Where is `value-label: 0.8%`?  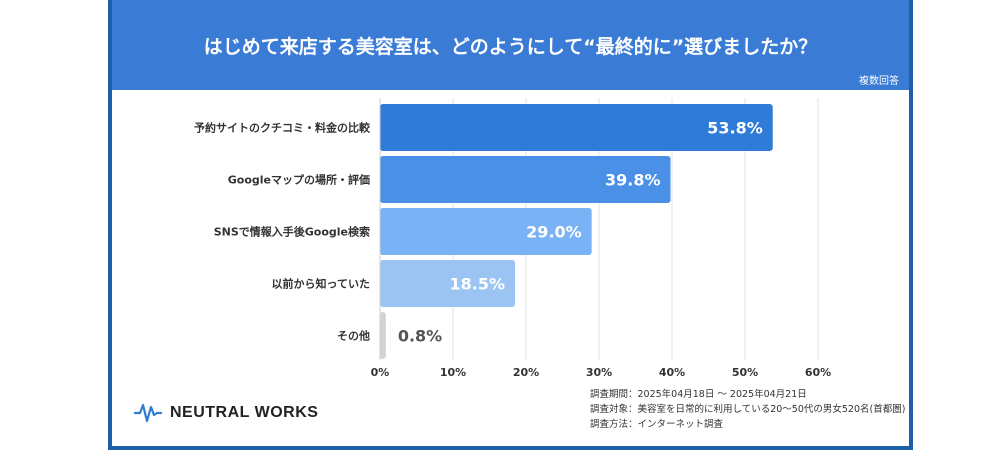 value-label: 0.8% is located at coordinates (420, 336).